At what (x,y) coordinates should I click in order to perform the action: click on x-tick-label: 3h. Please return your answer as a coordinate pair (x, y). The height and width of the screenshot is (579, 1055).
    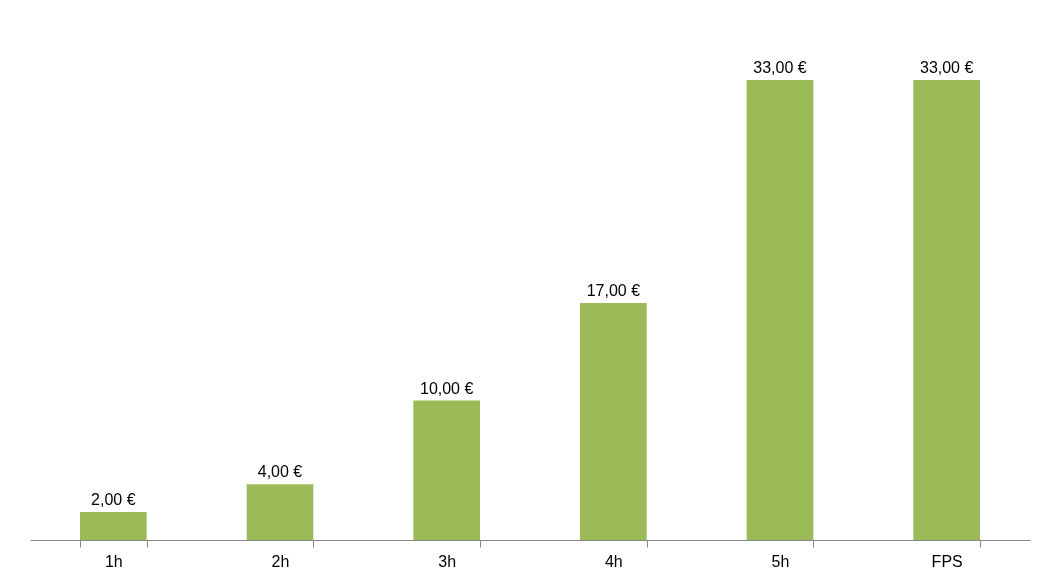
    Looking at the image, I should click on (447, 561).